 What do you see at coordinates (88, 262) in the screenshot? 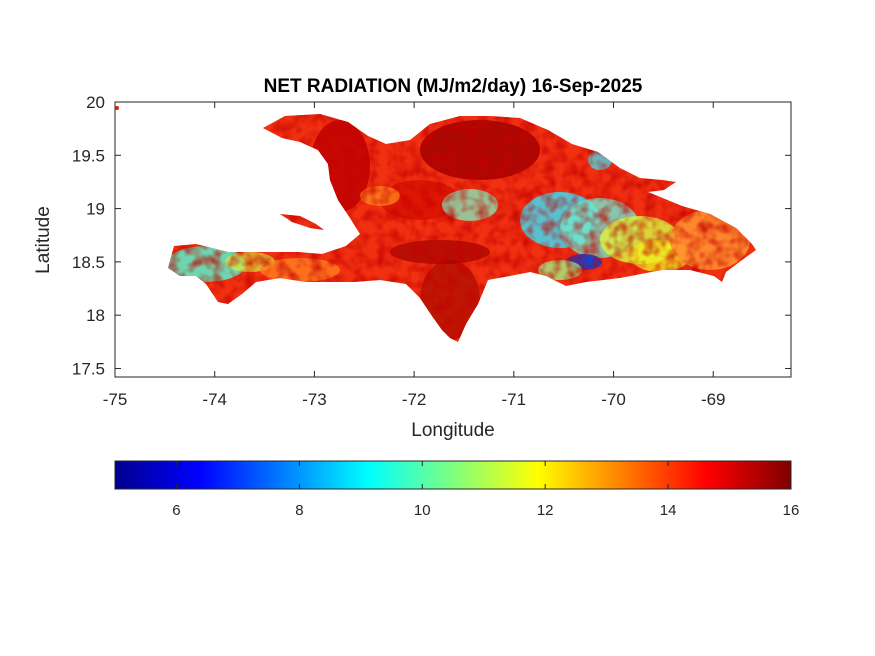
I see `y-tick-label: 18.5` at bounding box center [88, 262].